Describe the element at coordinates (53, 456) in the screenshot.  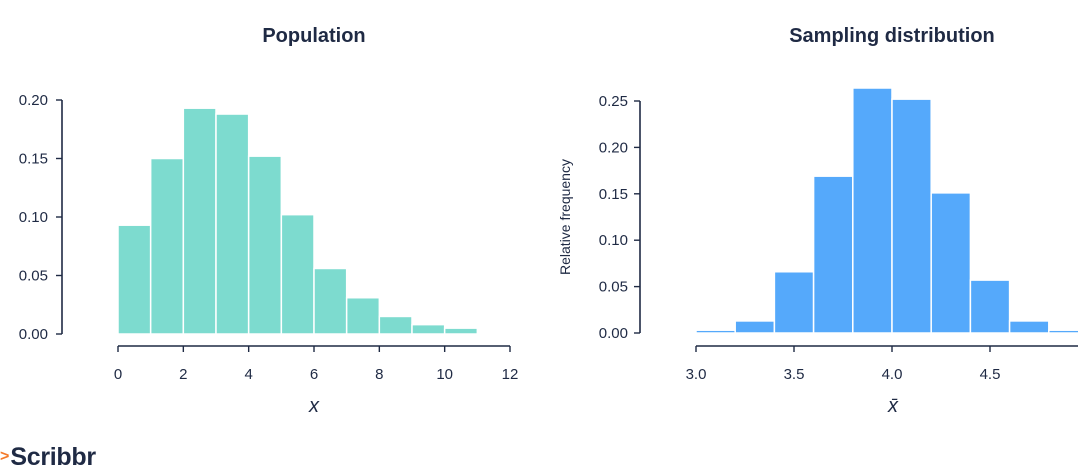
I see `logo-text: Scribbr` at that location.